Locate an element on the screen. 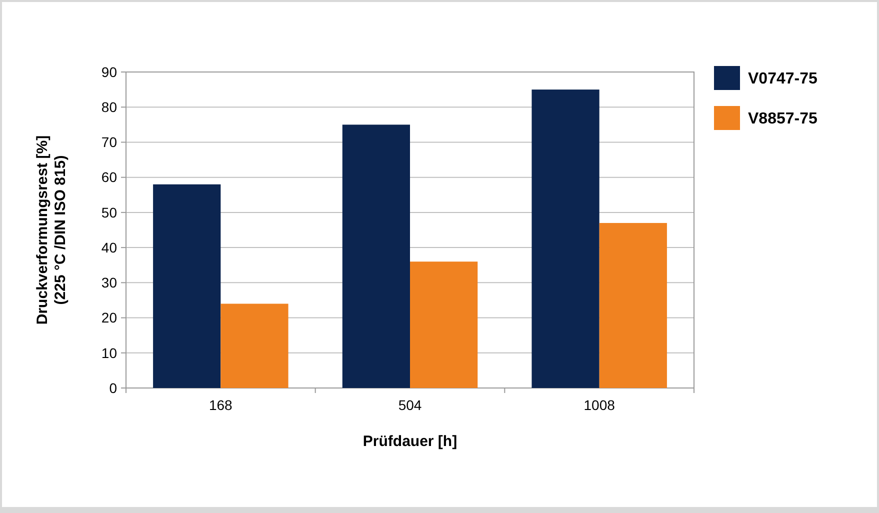 This screenshot has height=513, width=879. y-tick-label: 10 is located at coordinates (109, 352).